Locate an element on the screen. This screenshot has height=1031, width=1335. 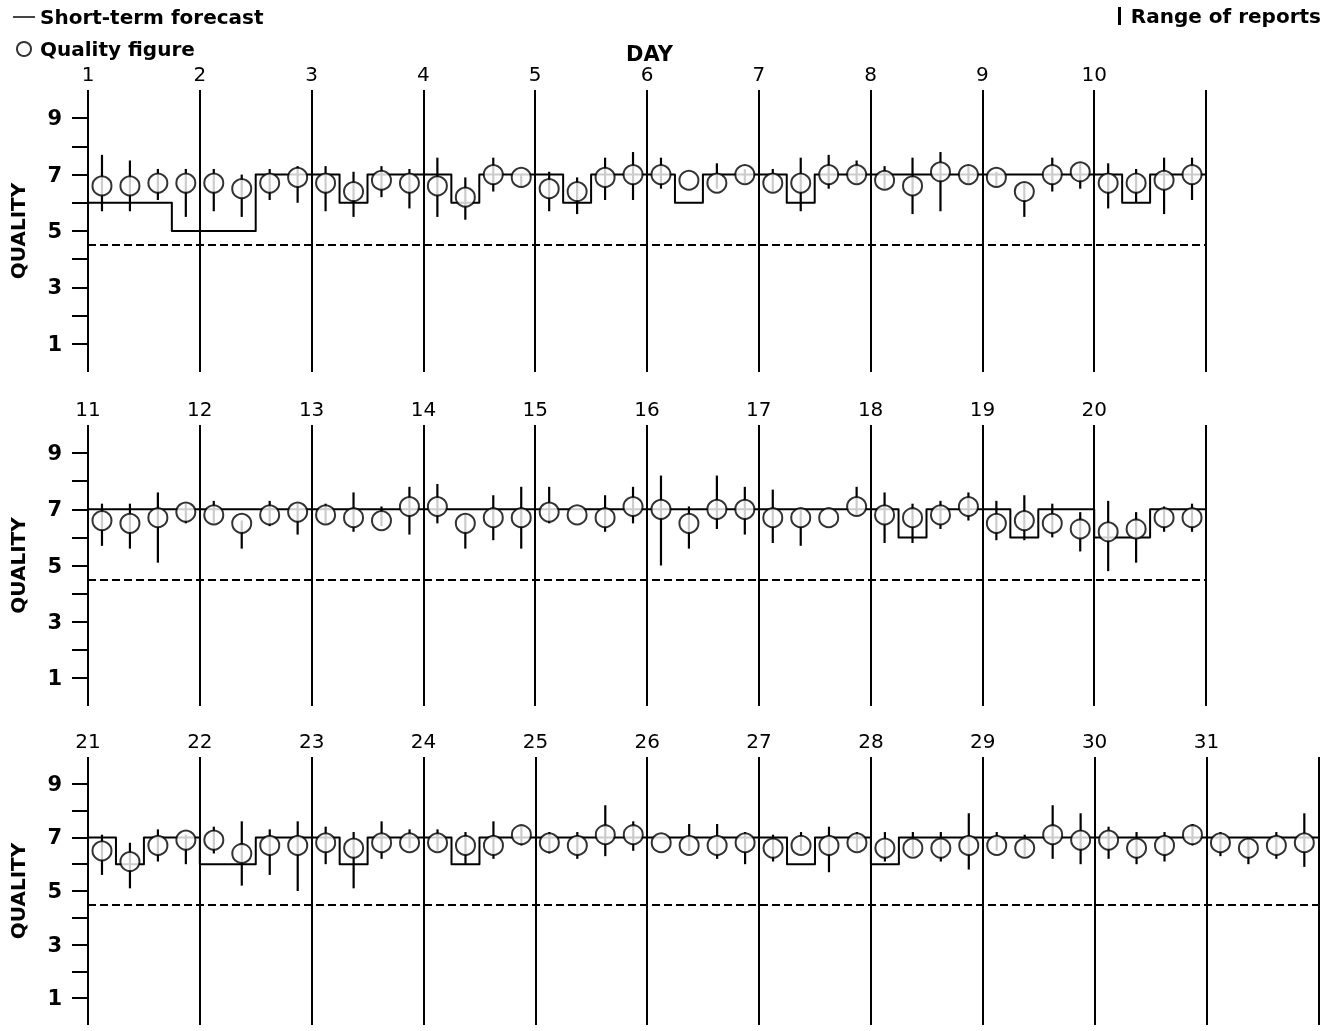
x-tick-label: 18 is located at coordinates (870, 409).